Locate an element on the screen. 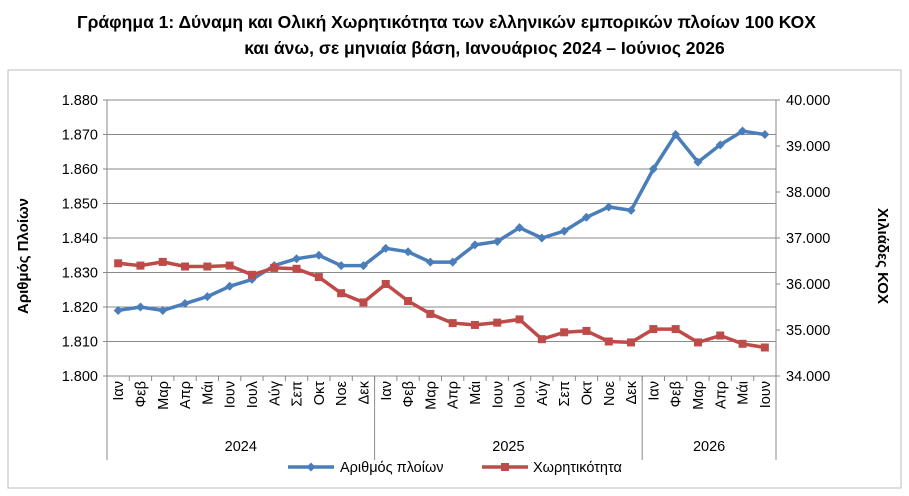  x-tick-label: Δεκ is located at coordinates (364, 392).